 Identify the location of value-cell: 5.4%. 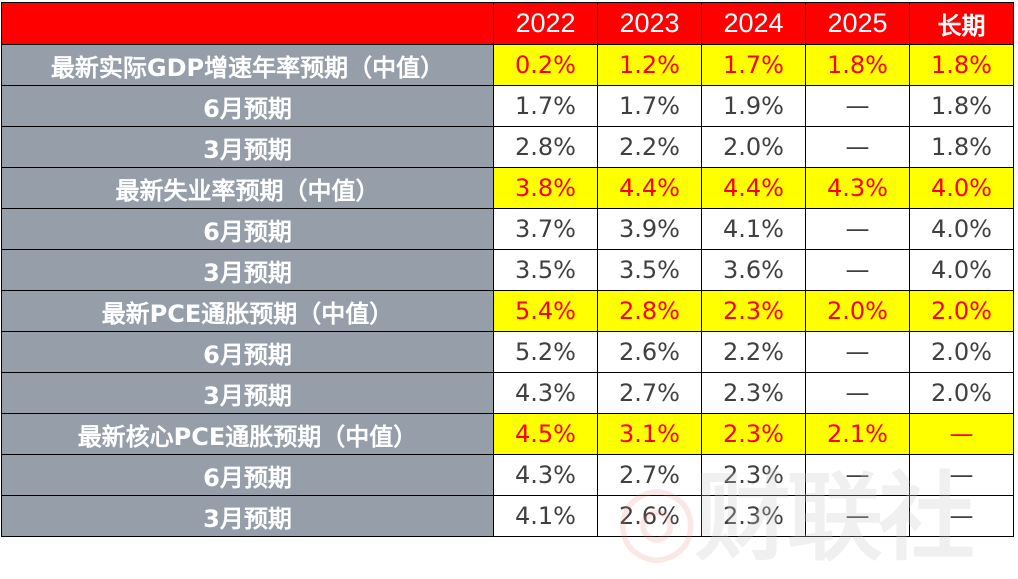
(545, 311).